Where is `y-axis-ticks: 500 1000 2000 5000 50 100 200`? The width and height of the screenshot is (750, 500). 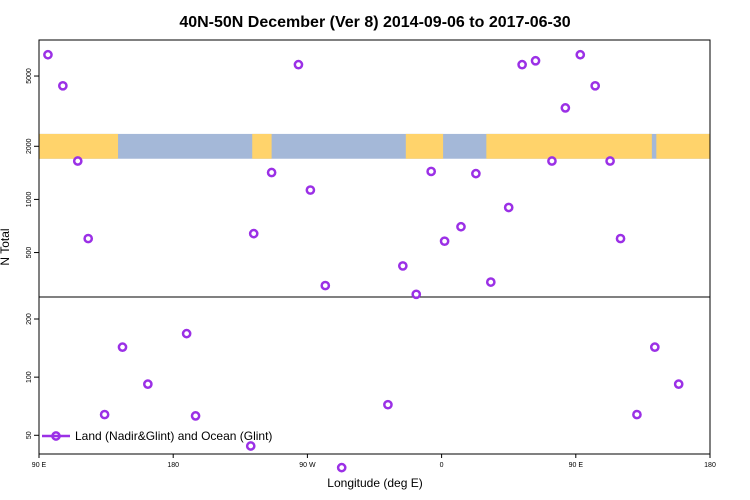 y-axis-ticks: 500 1000 2000 5000 50 100 200 is located at coordinates (32, 253).